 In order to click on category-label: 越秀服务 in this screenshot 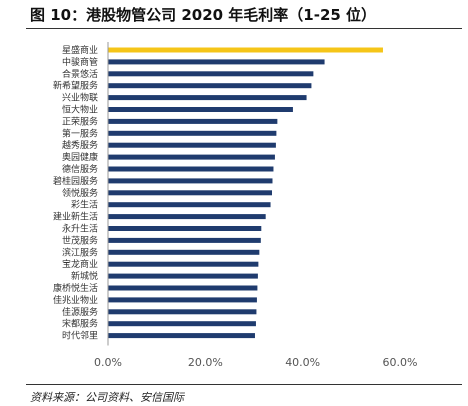, I will do `click(80, 145)`.